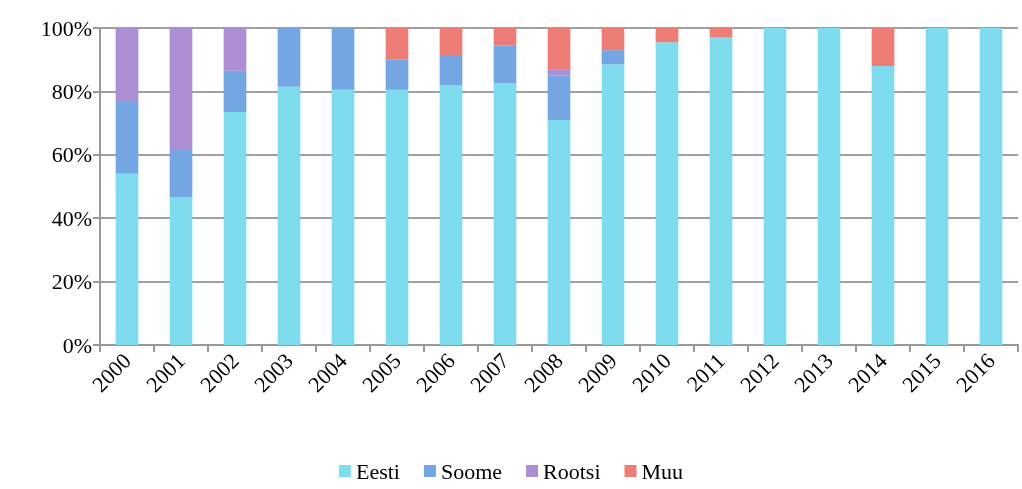  What do you see at coordinates (71, 155) in the screenshot?
I see `y-tick-label: 60%` at bounding box center [71, 155].